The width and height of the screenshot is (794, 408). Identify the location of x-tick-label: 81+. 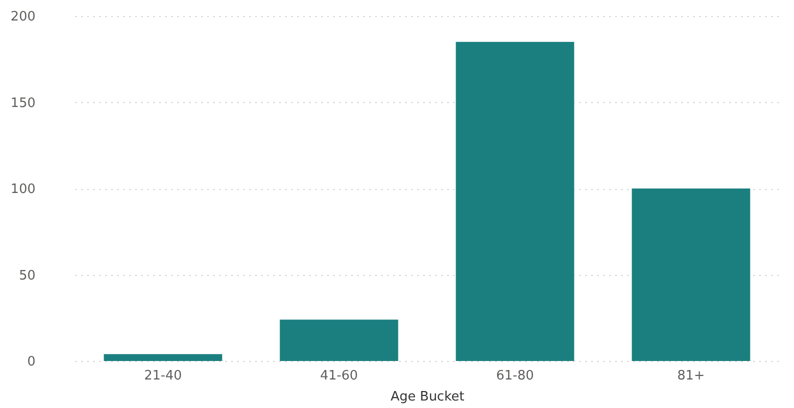
(691, 376).